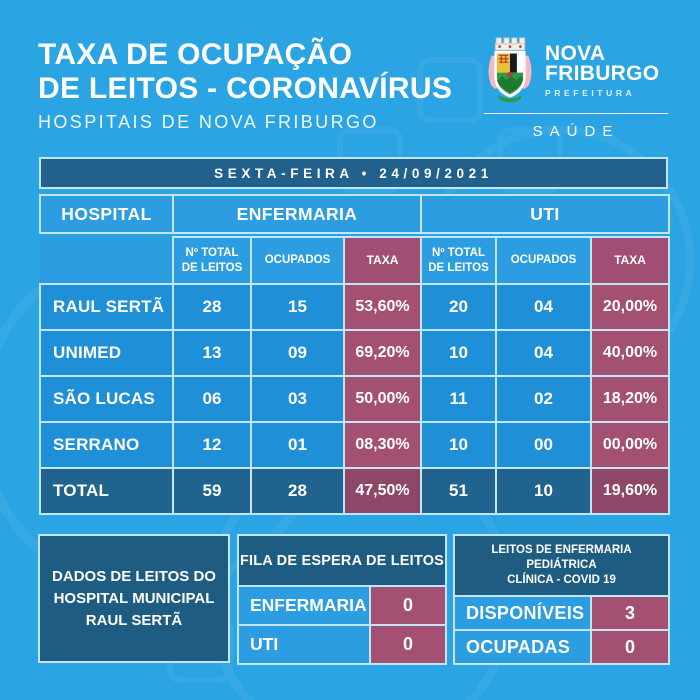 This screenshot has width=700, height=700. Describe the element at coordinates (382, 445) in the screenshot. I see `enf-taxa-cell: 08,30%` at that location.